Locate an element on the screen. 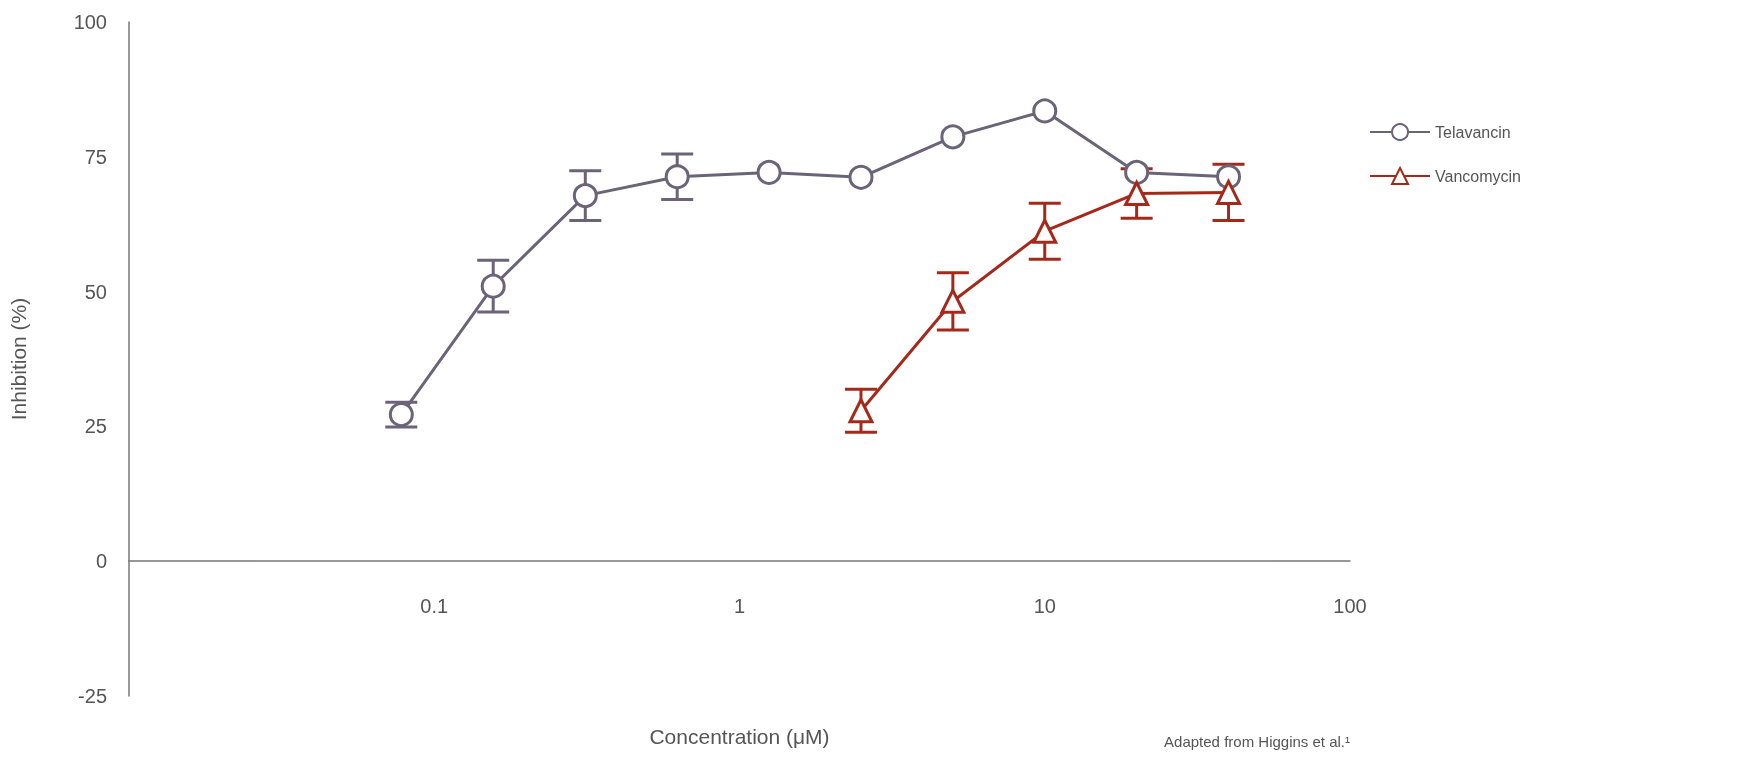 The height and width of the screenshot is (779, 1761). y-tick-label: 25 is located at coordinates (95, 426).